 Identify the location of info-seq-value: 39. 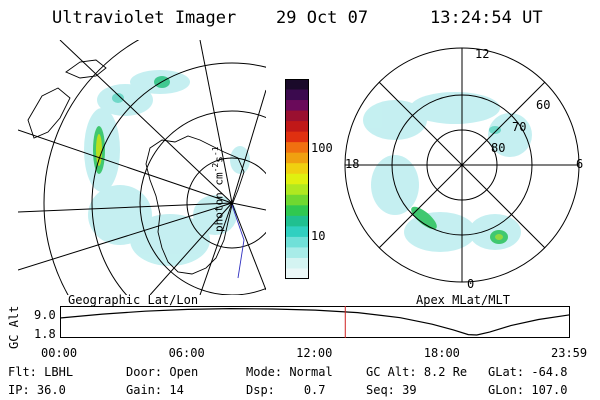
(409, 390).